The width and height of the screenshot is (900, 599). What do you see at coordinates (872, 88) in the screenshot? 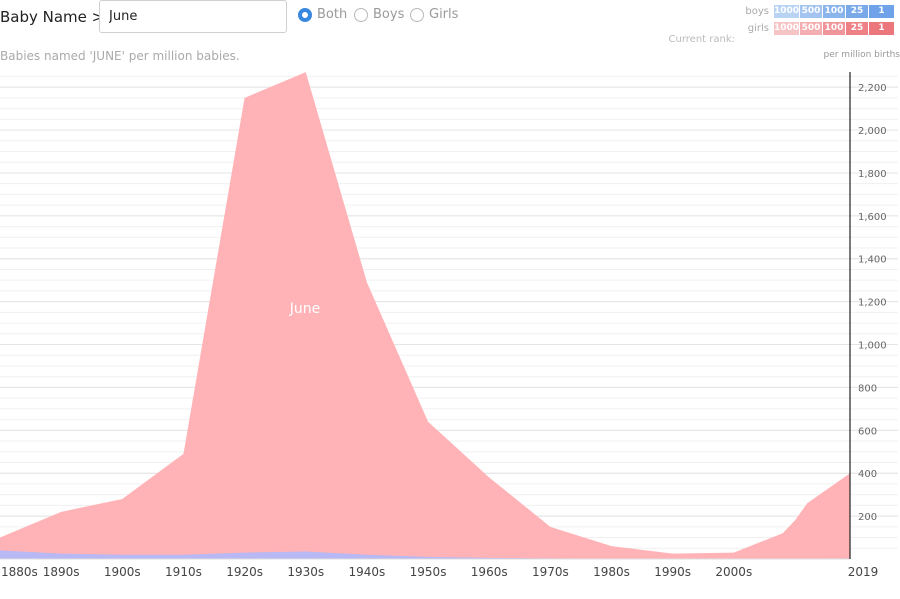
I see `y-tick-label: 2,200` at bounding box center [872, 88].